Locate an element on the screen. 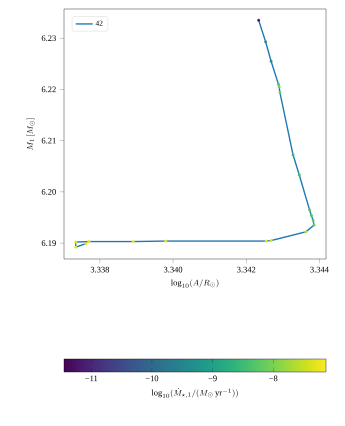 The height and width of the screenshot is (426, 345). x-tick-label: 3.344 is located at coordinates (319, 269).